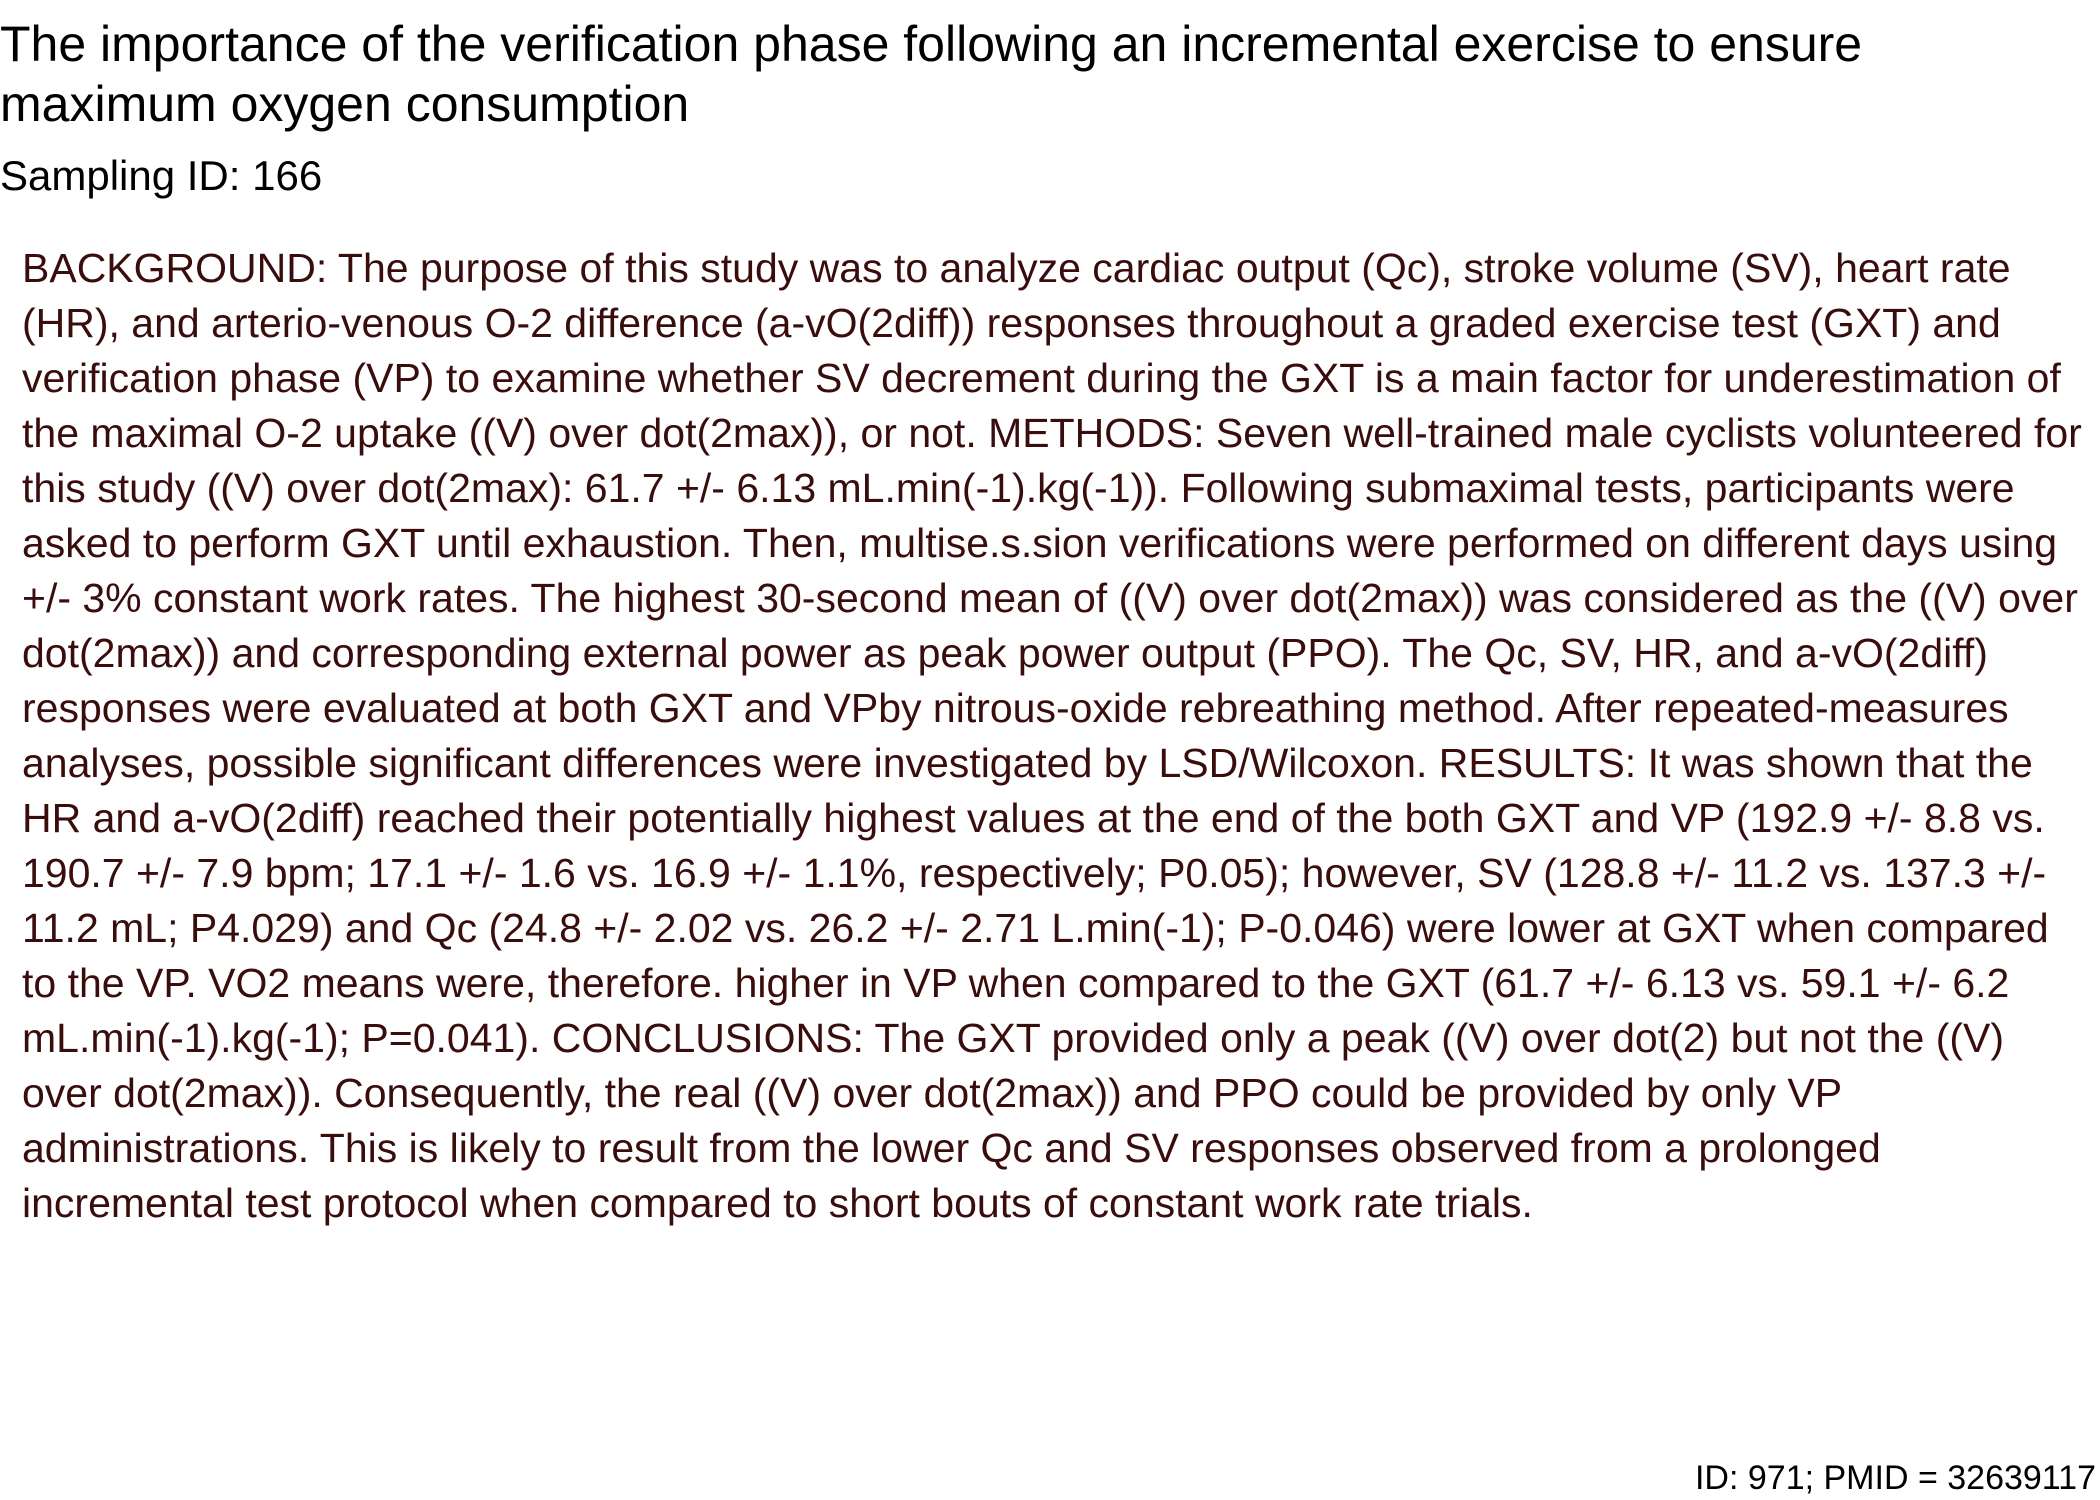 Image resolution: width=2100 pixels, height=1500 pixels. I want to click on record-id: ID: 971; PMID = 32639117, so click(1895, 1478).